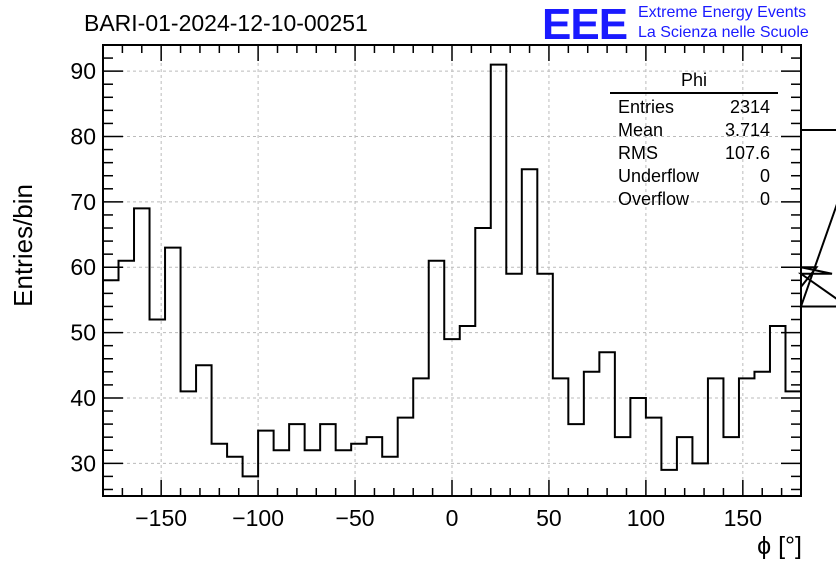 The width and height of the screenshot is (836, 572). What do you see at coordinates (258, 518) in the screenshot?
I see `x-tick-label: −100` at bounding box center [258, 518].